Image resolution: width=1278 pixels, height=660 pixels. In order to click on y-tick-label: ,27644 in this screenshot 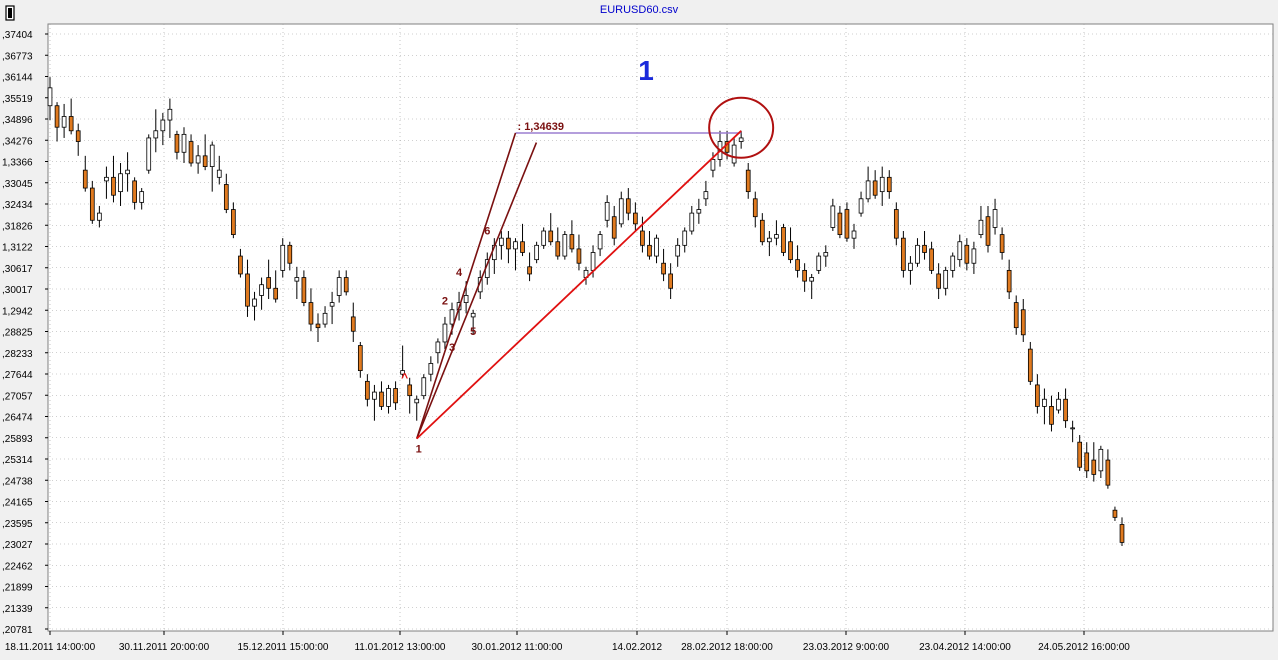, I will do `click(17, 375)`.